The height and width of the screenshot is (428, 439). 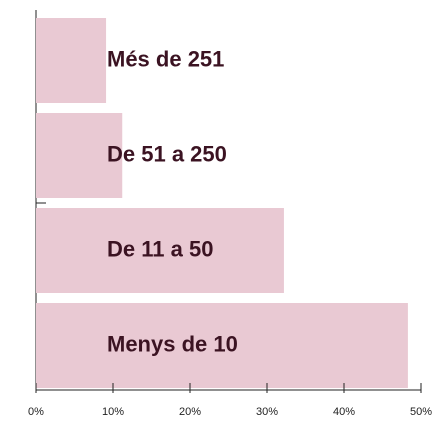 I want to click on category-label: De 11 a 50, so click(x=160, y=248).